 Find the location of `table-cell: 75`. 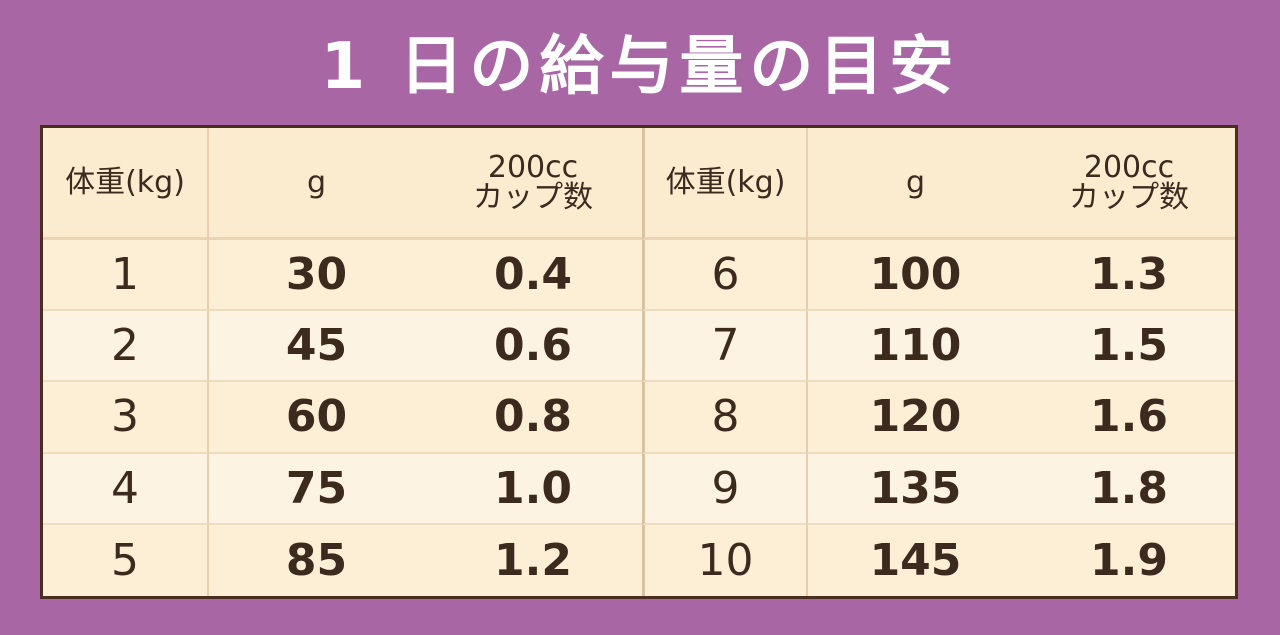

table-cell: 75 is located at coordinates (316, 489).